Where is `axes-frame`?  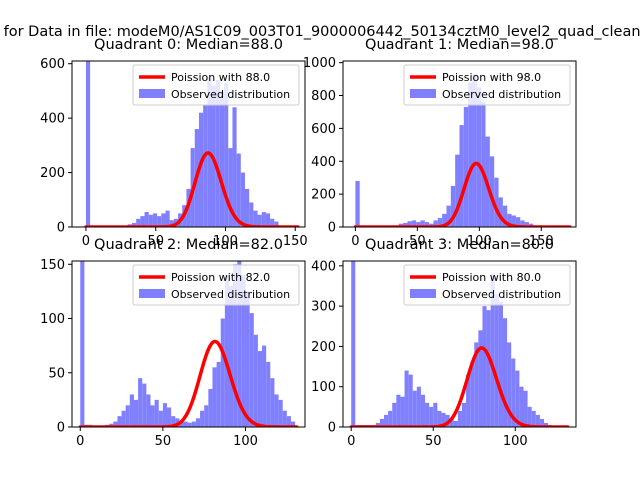
axes-frame is located at coordinates (188, 344).